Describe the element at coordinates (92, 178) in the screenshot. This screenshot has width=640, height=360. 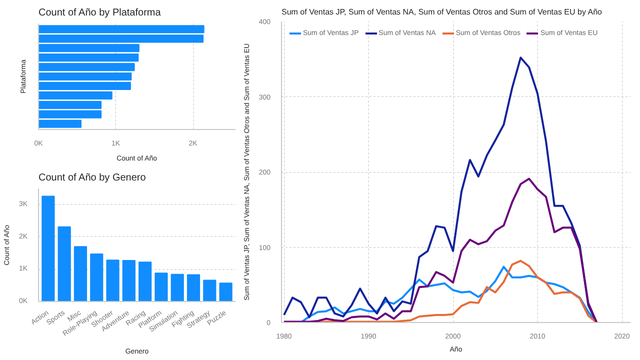
I see `chart-title: Count of Año by Genero` at that location.